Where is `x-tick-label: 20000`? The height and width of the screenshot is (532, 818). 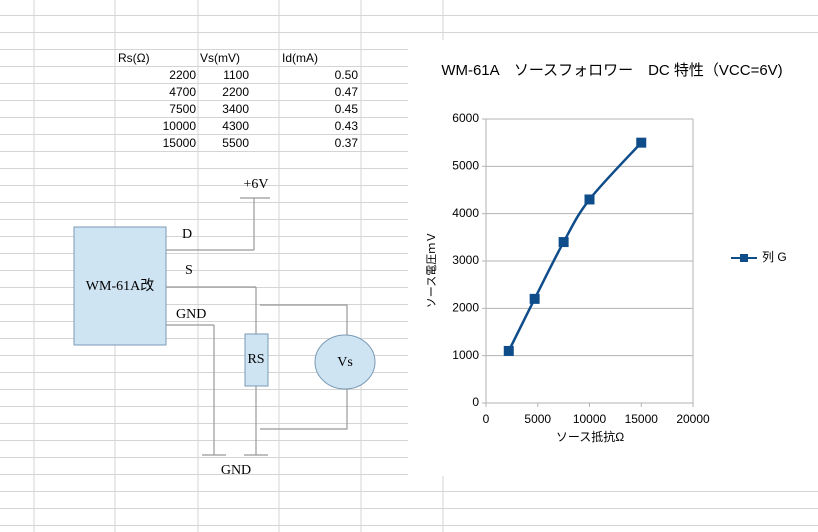
x-tick-label: 20000 is located at coordinates (693, 419).